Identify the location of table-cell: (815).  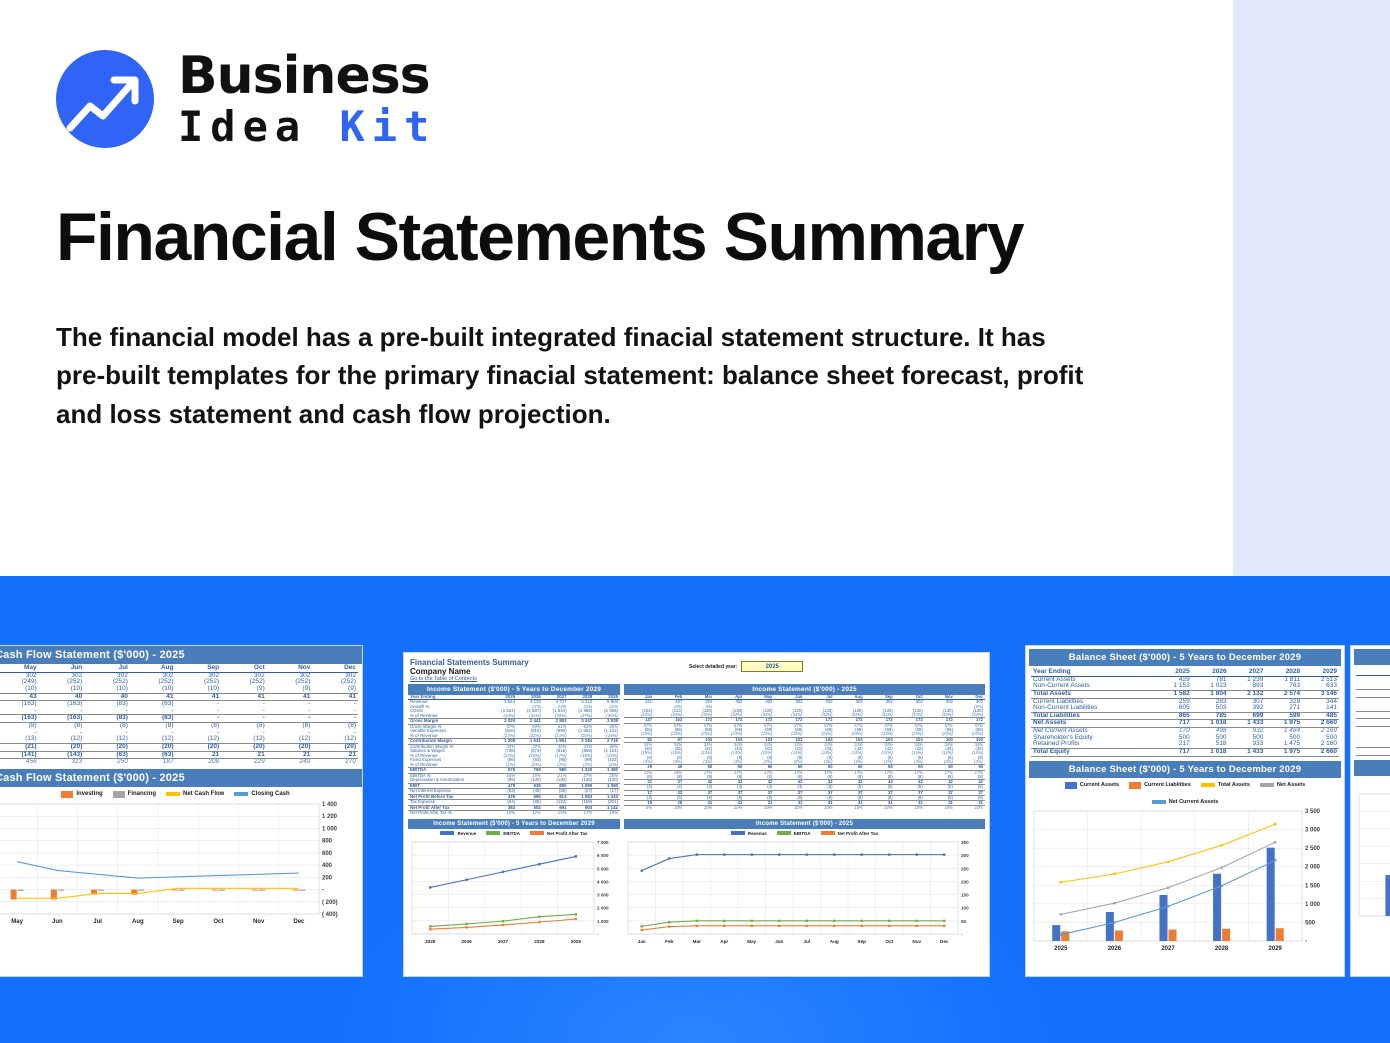
(561, 751).